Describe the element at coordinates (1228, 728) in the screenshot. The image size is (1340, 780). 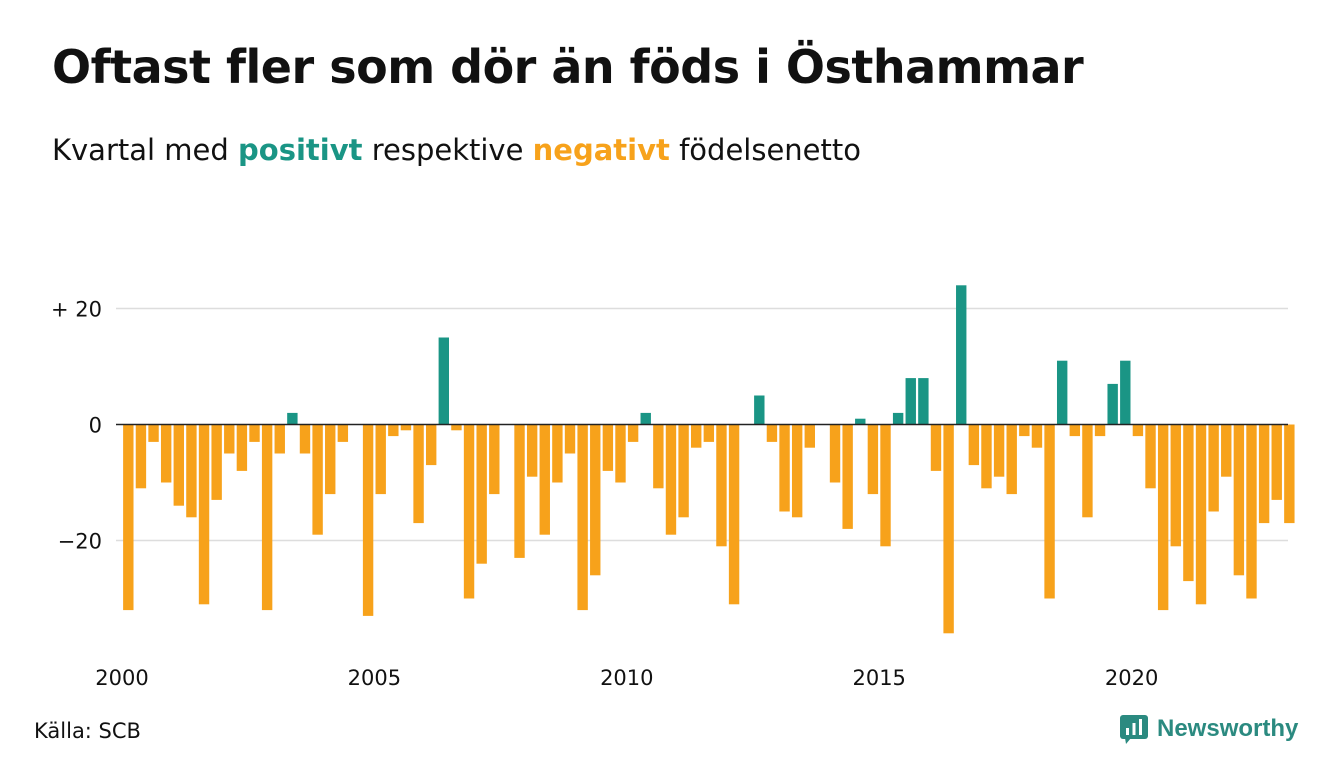
I see `brand-name: Newsworthy` at that location.